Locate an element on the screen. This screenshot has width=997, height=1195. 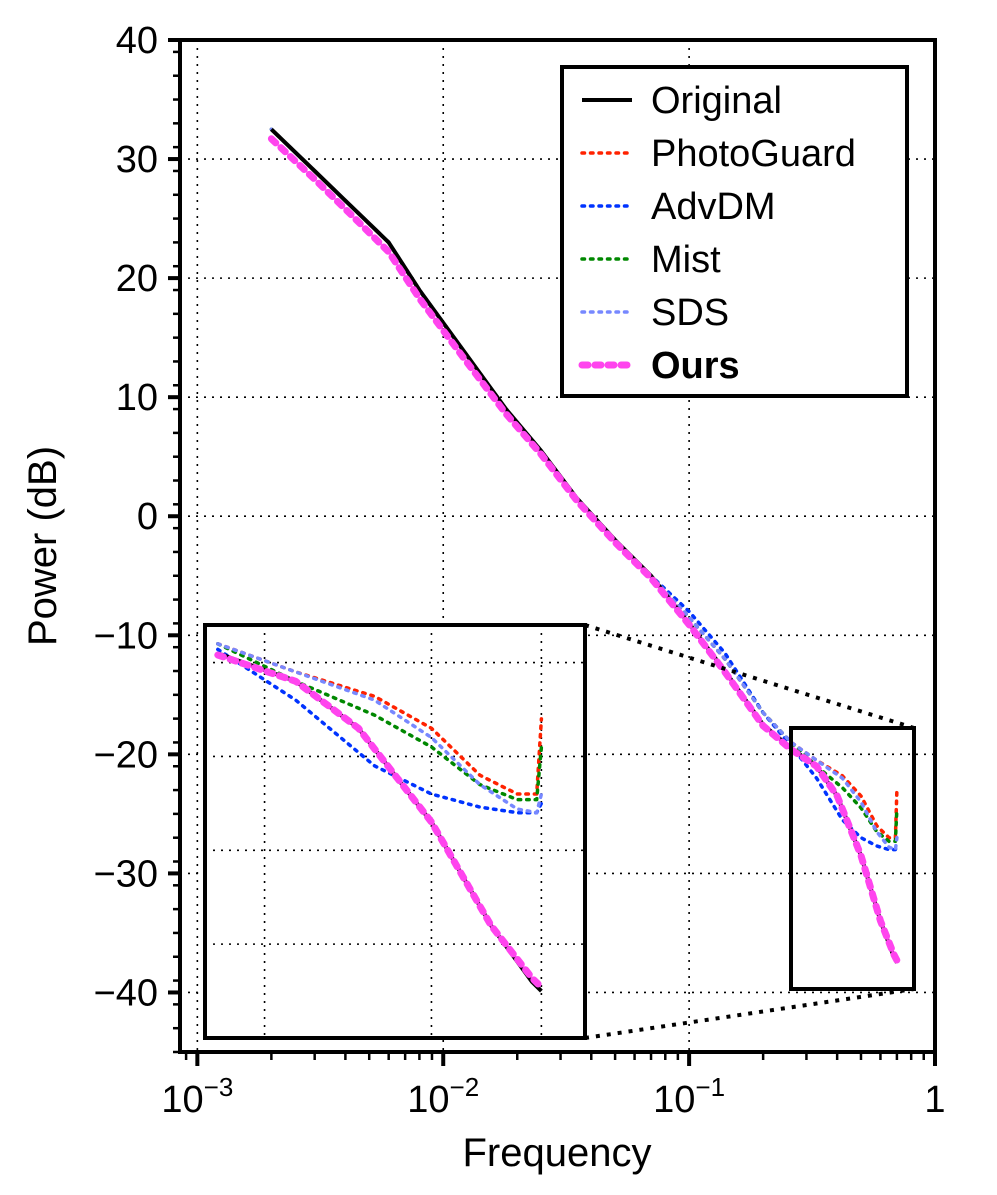
legend-label-advdm: AdvDM is located at coordinates (713, 207).